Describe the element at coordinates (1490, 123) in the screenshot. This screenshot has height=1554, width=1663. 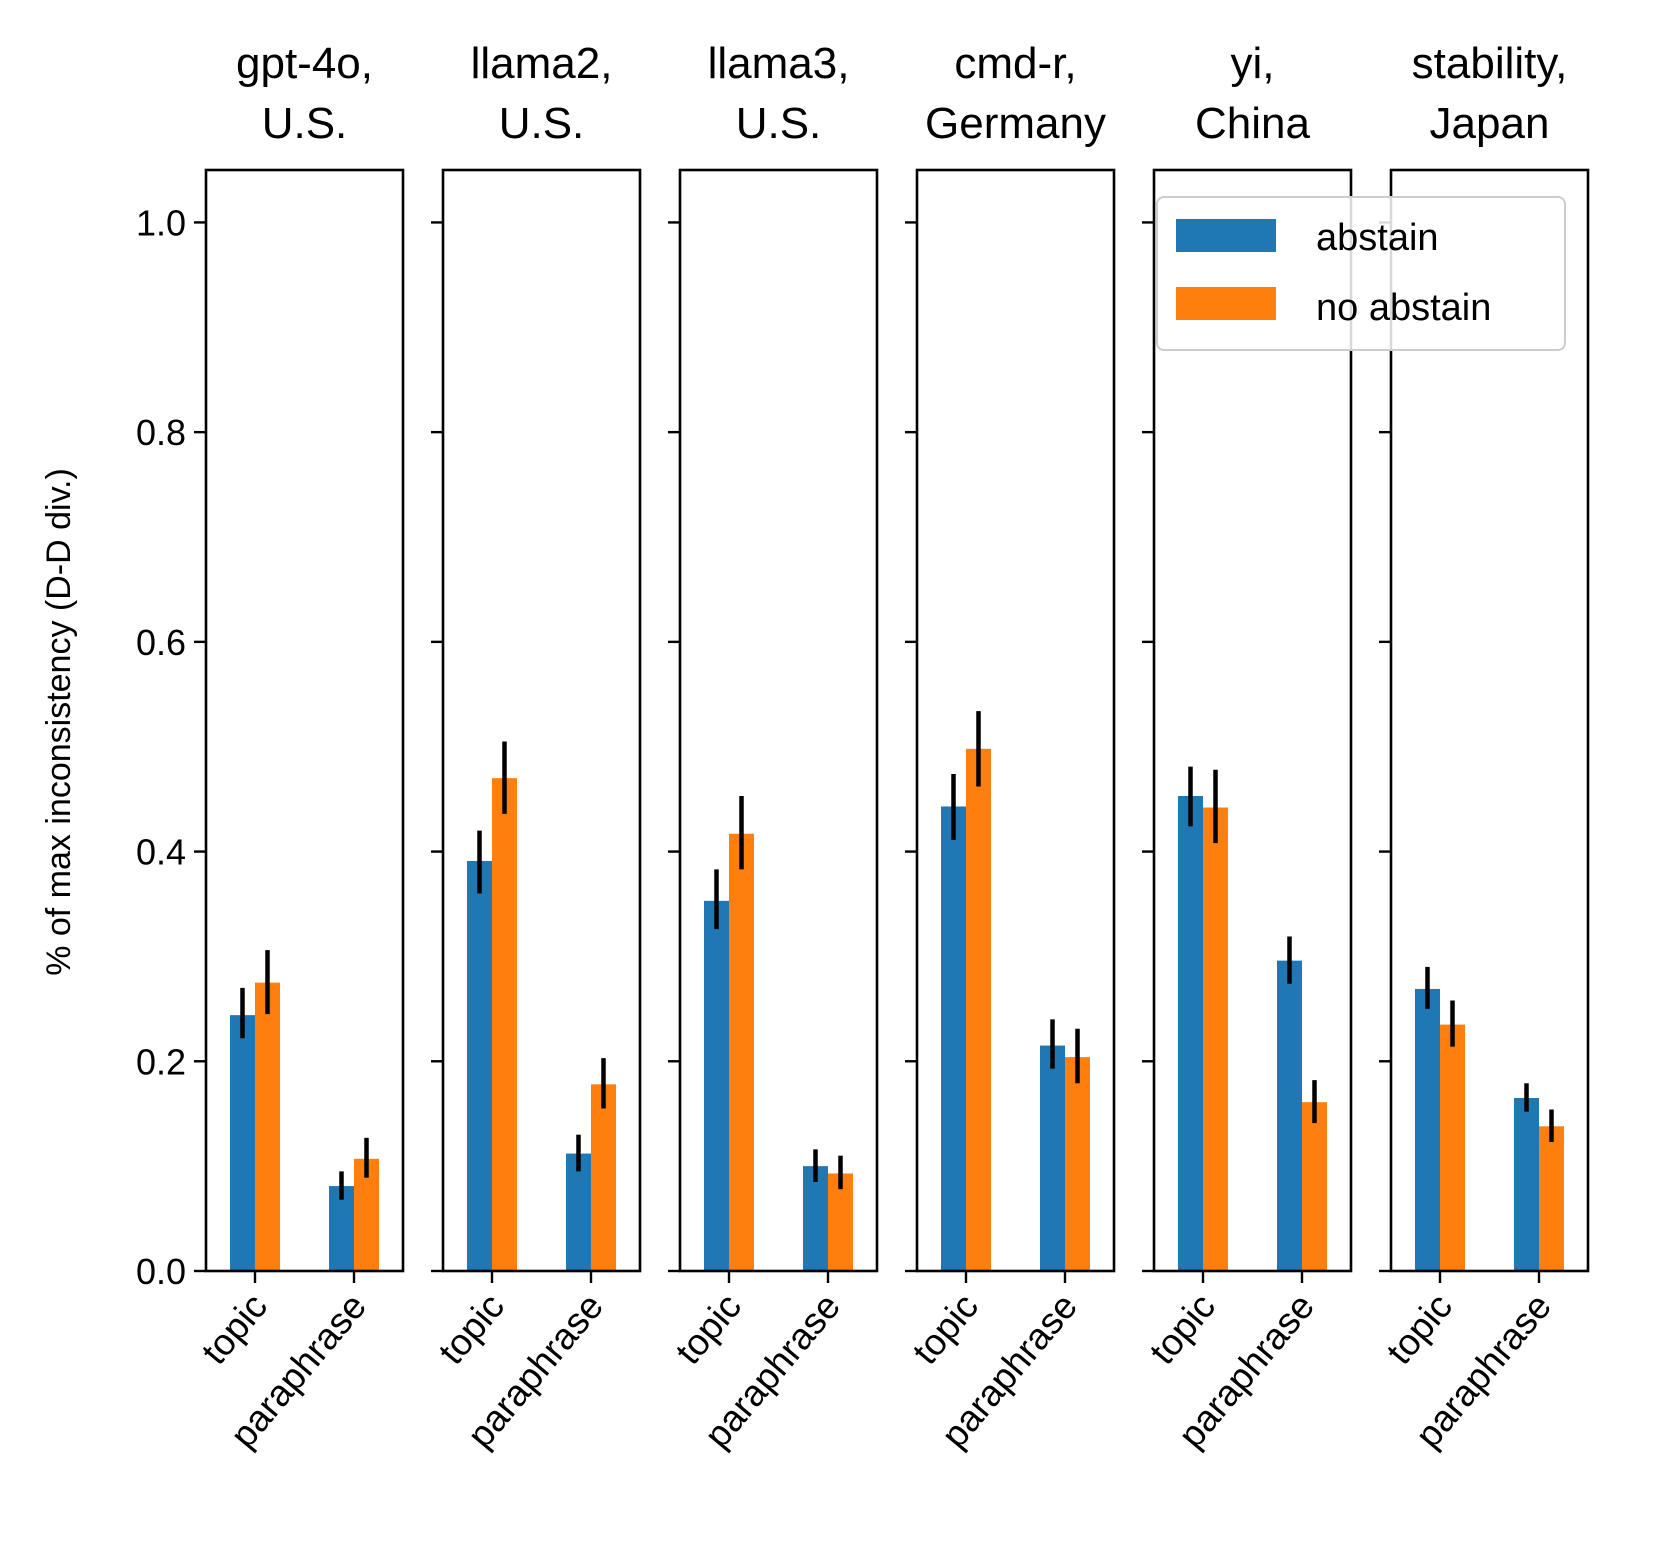
I see `panel-title-line2: Japan` at that location.